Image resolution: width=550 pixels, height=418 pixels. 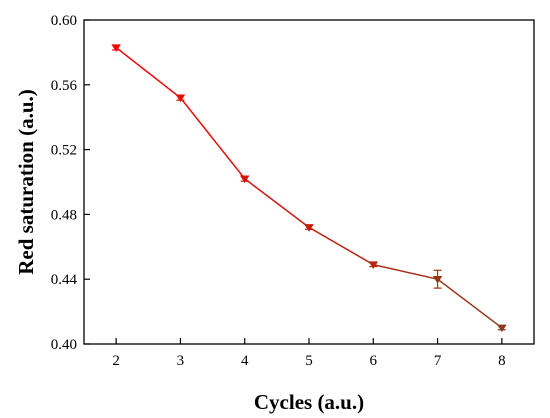 What do you see at coordinates (116, 361) in the screenshot?
I see `x-tick-label: 2` at bounding box center [116, 361].